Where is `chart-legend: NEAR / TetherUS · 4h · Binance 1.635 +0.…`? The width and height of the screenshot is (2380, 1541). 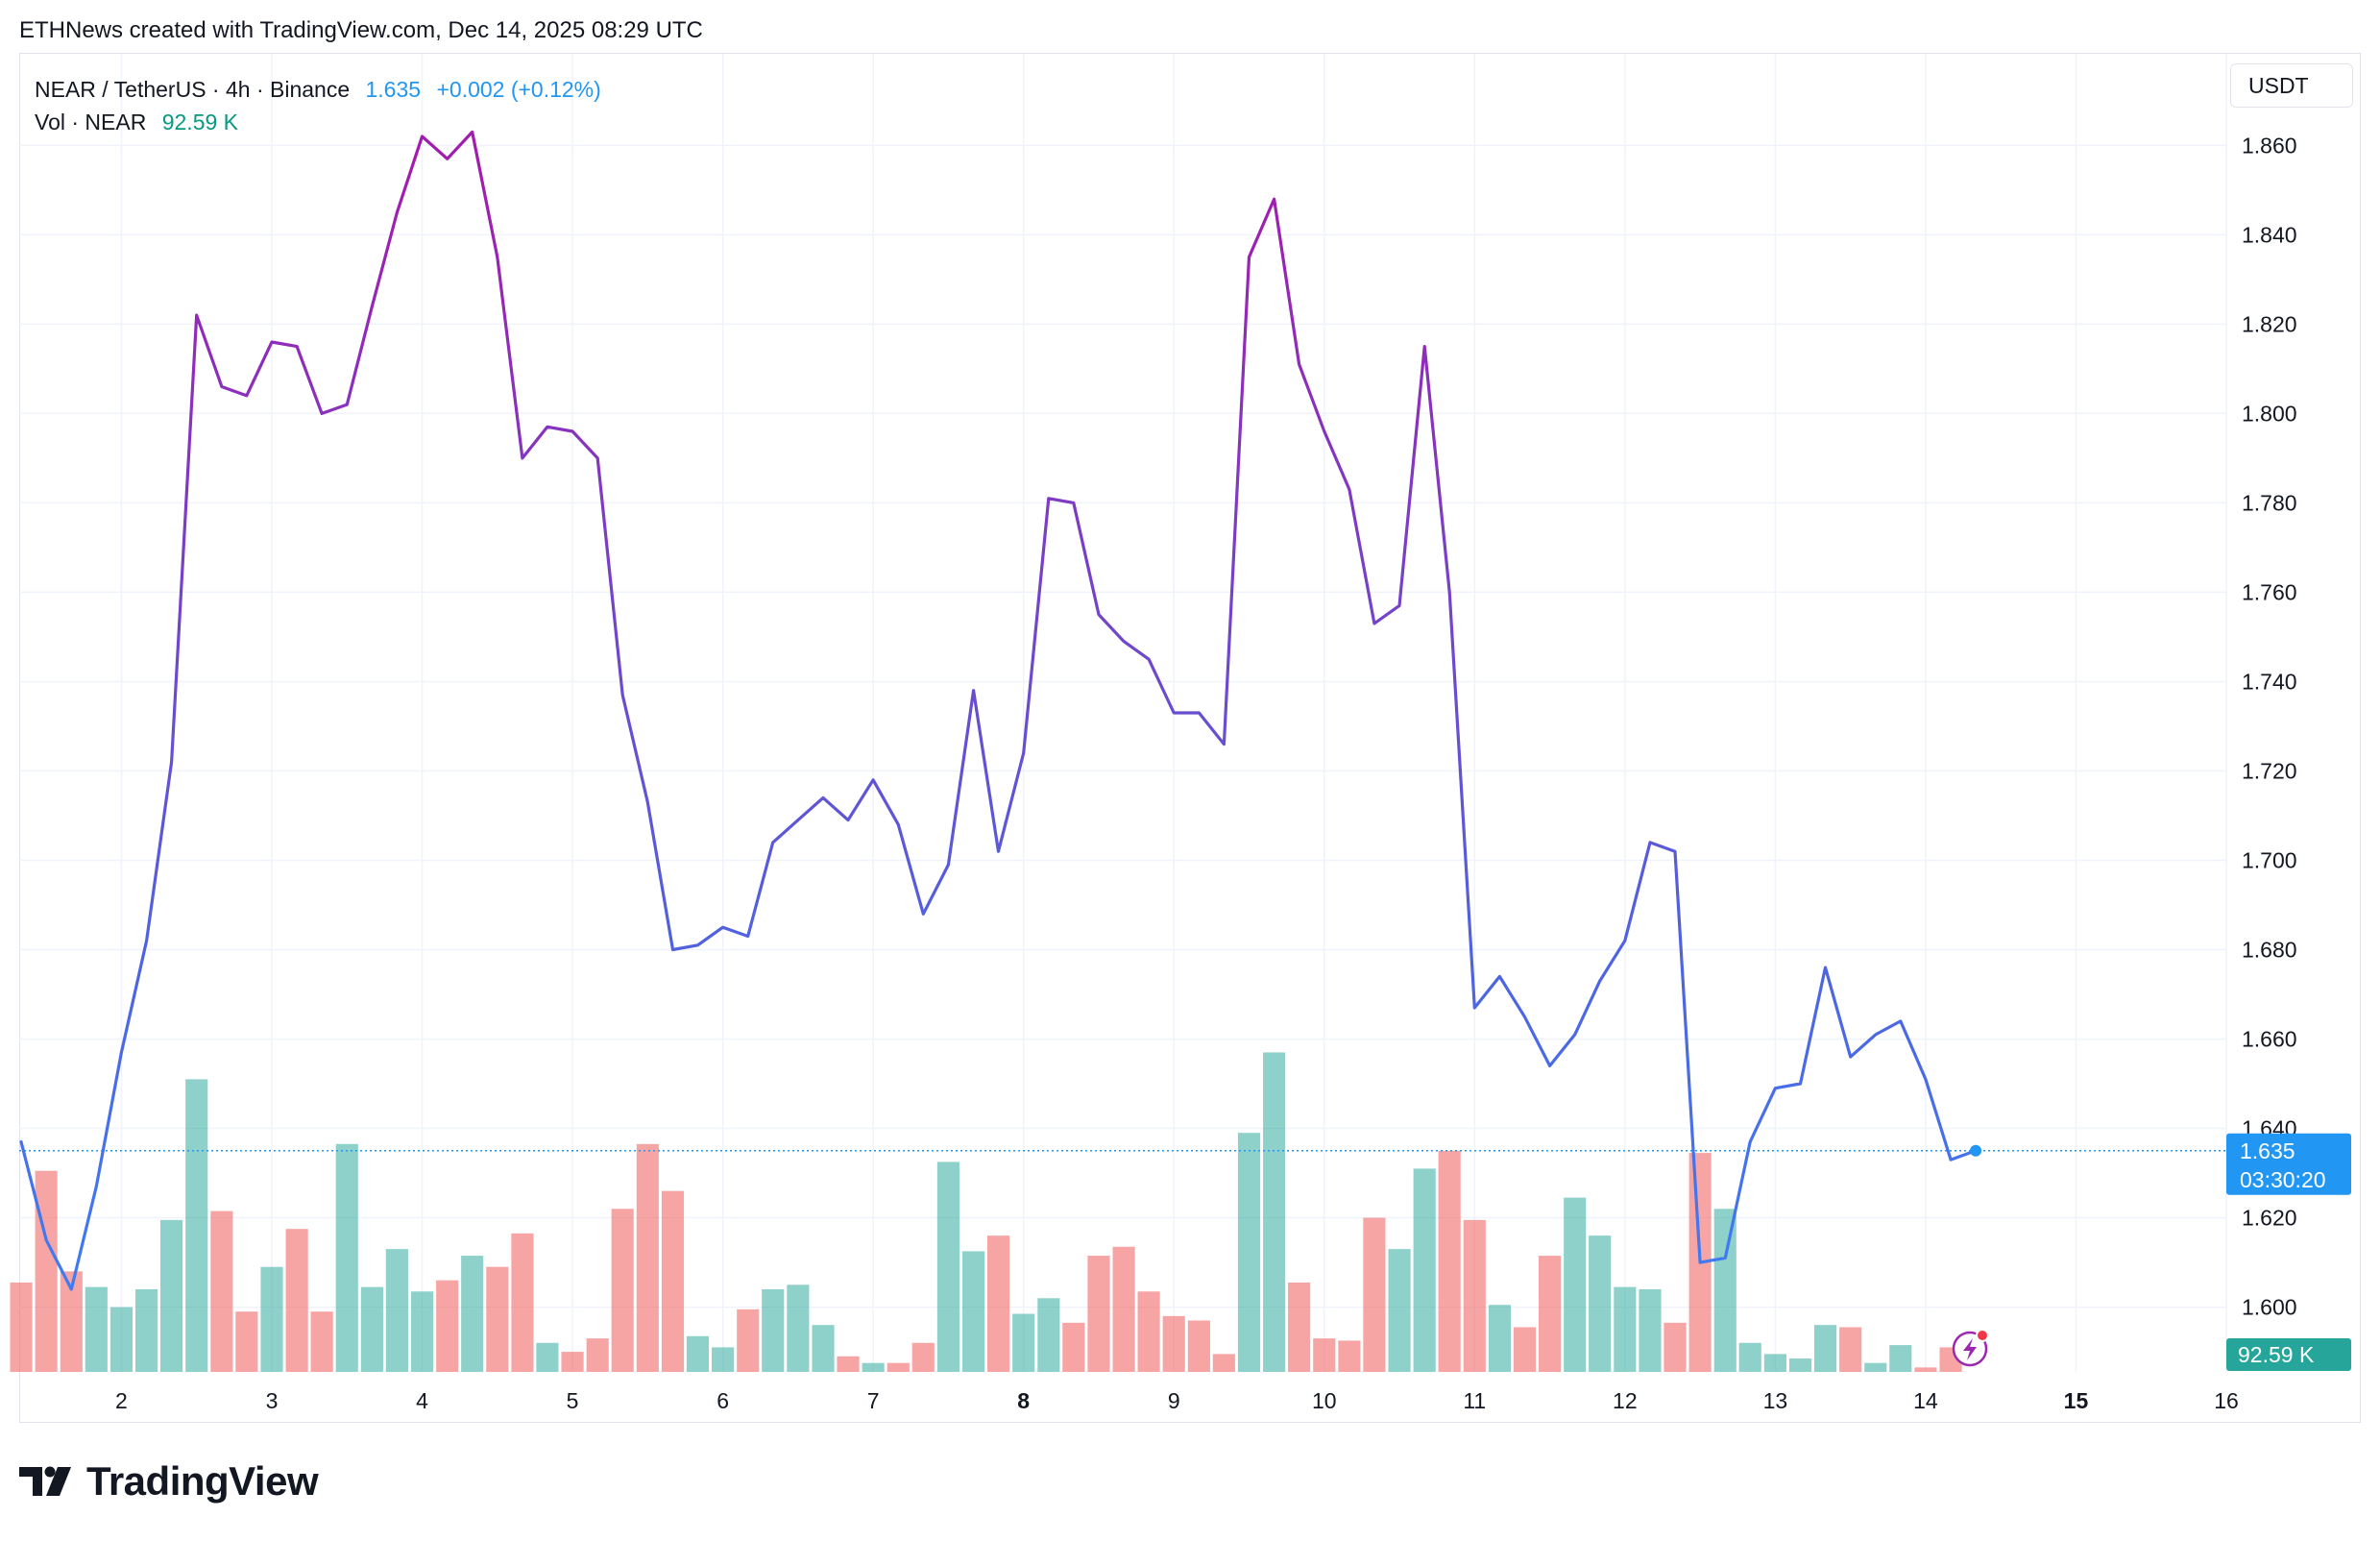 chart-legend: NEAR / TetherUS · 4h · Binance 1.635 +0.… is located at coordinates (318, 106).